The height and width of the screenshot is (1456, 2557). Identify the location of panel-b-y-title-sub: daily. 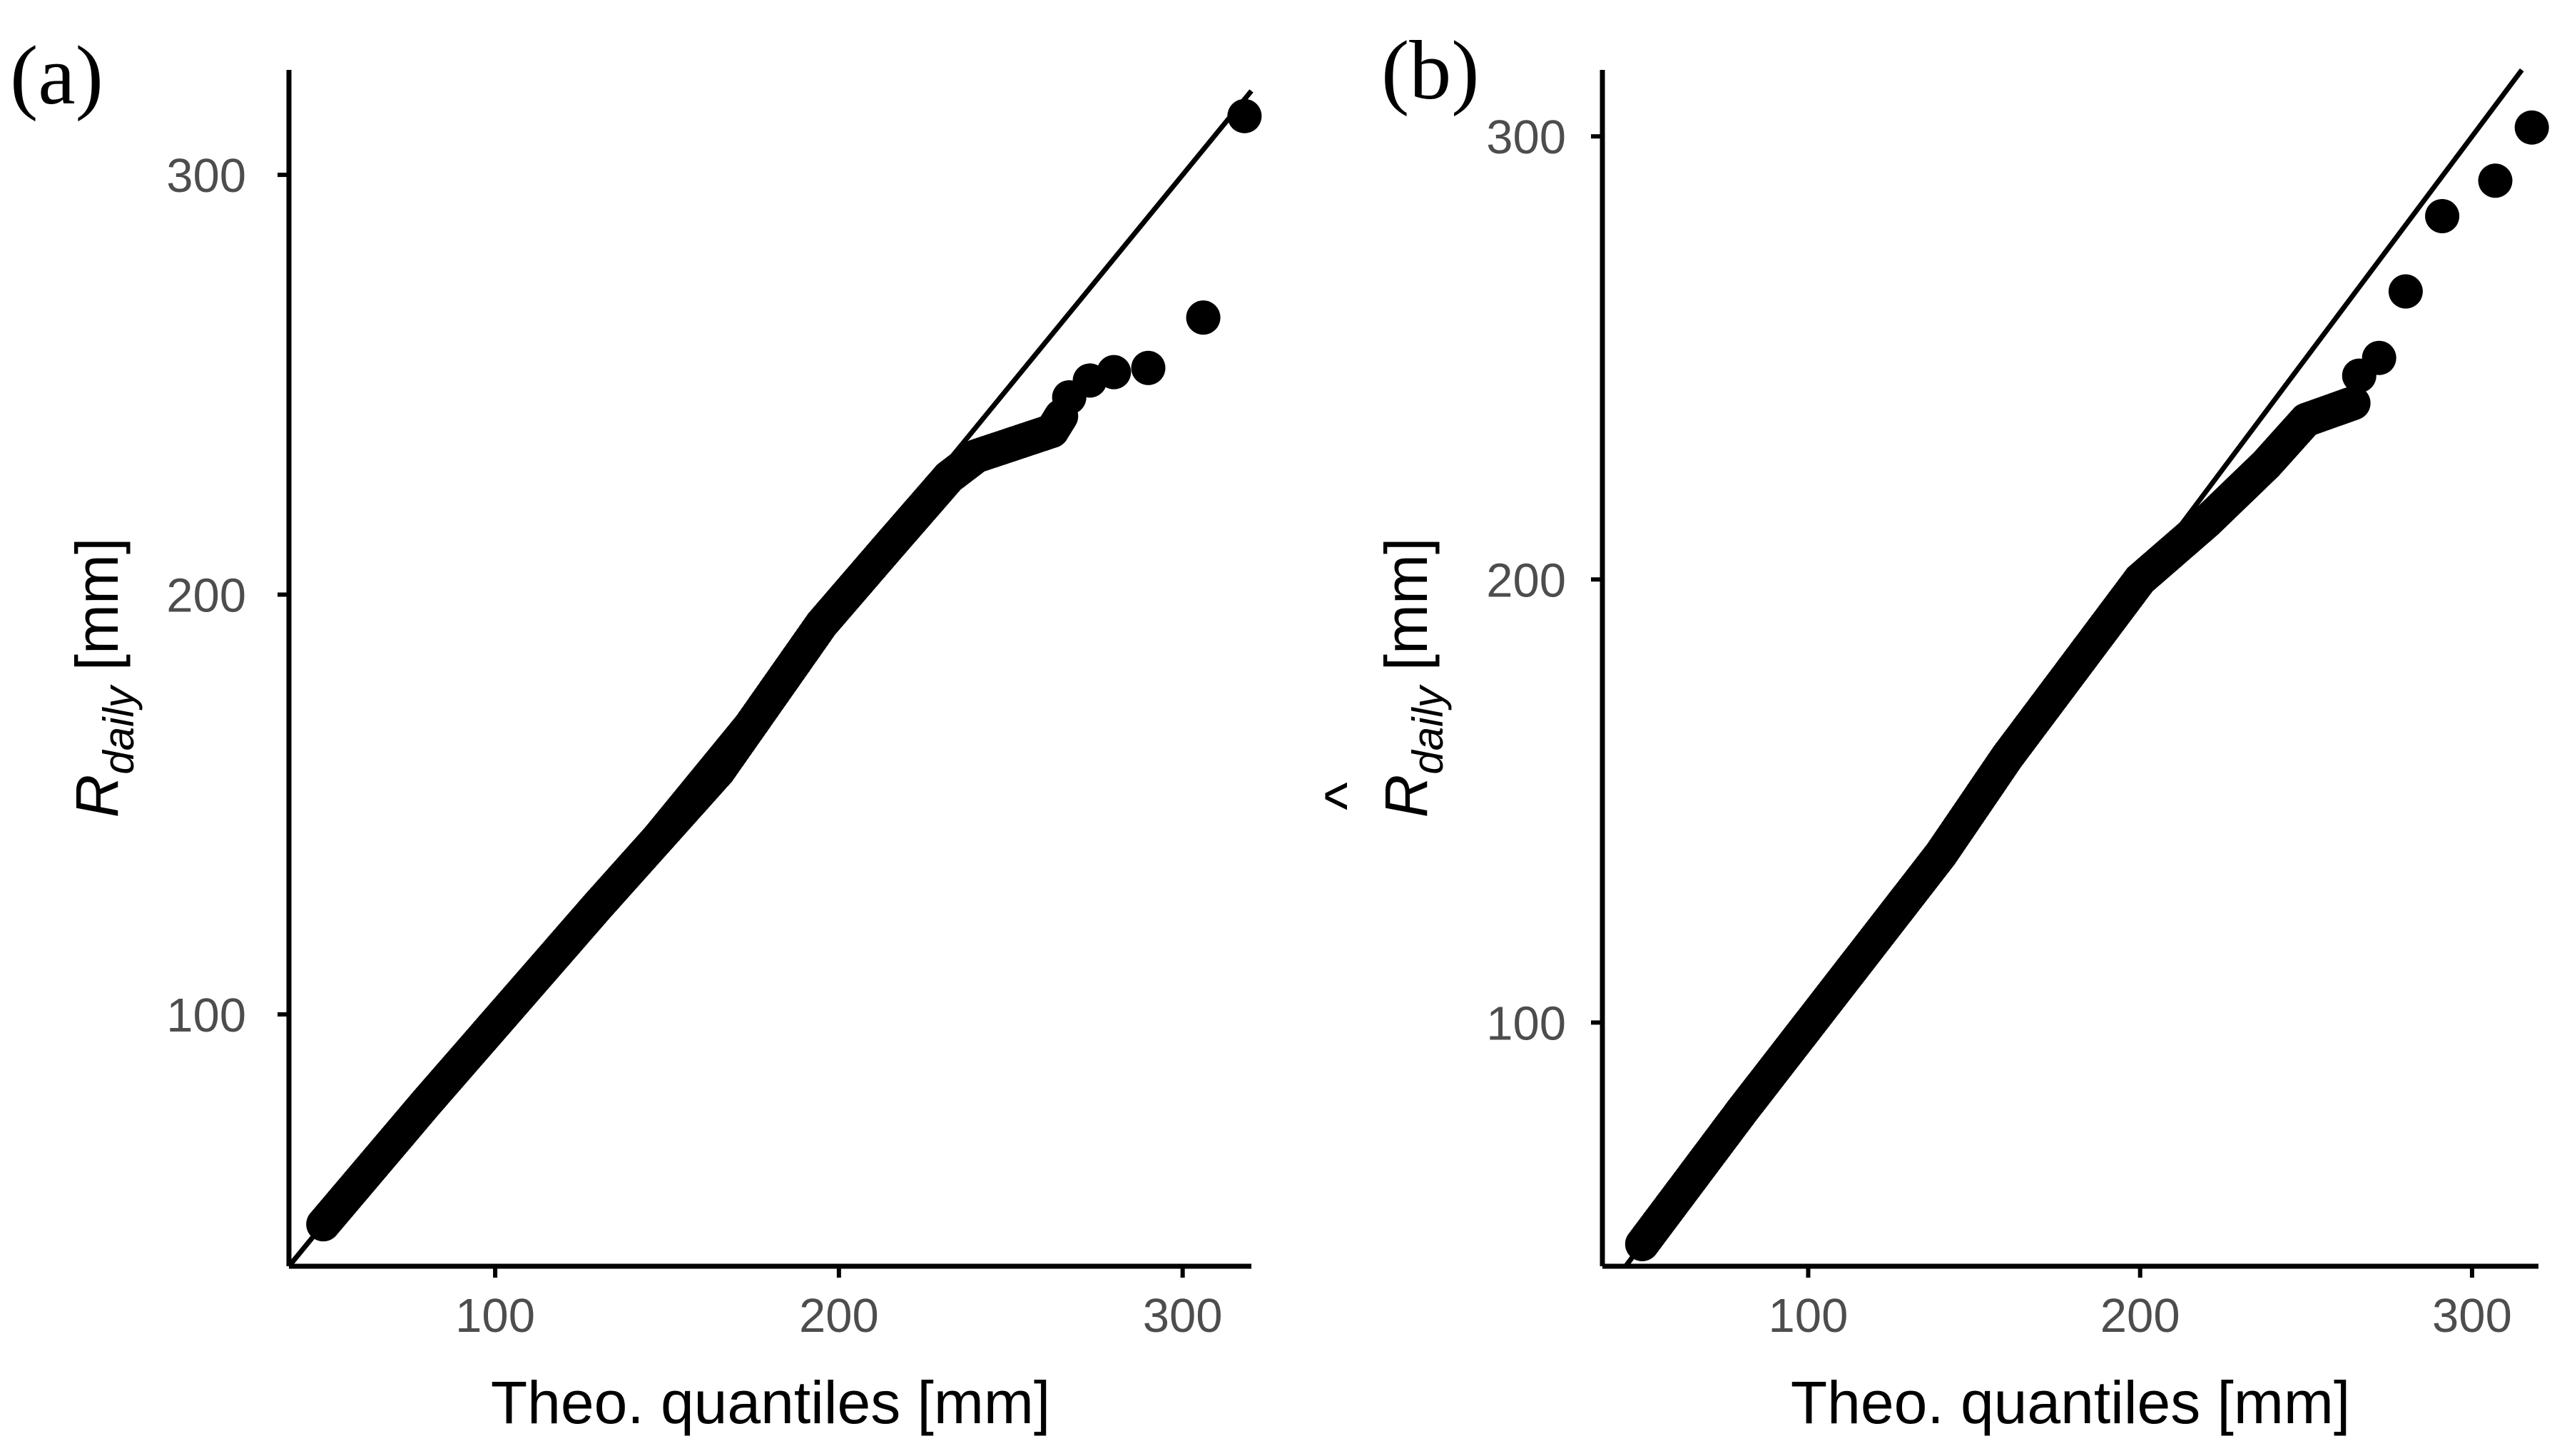
(1428, 728).